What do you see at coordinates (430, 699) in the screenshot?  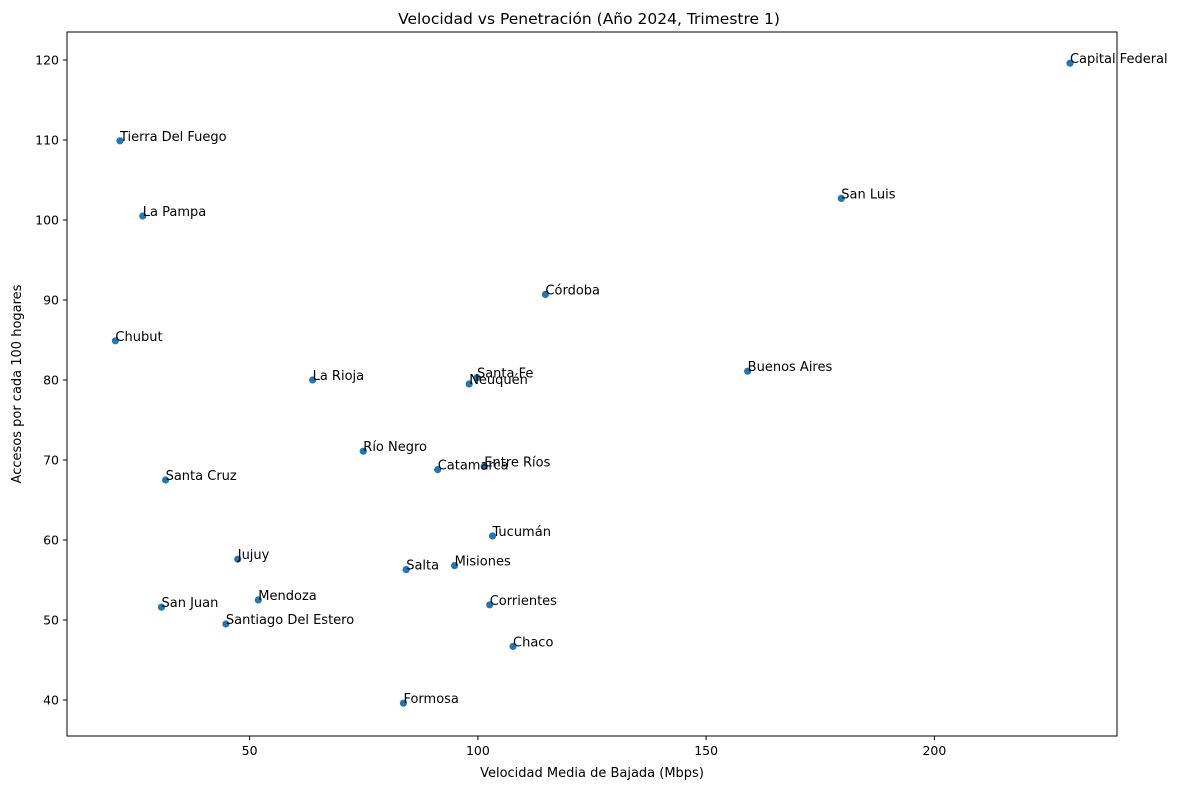 I see `point-label: Formosa` at bounding box center [430, 699].